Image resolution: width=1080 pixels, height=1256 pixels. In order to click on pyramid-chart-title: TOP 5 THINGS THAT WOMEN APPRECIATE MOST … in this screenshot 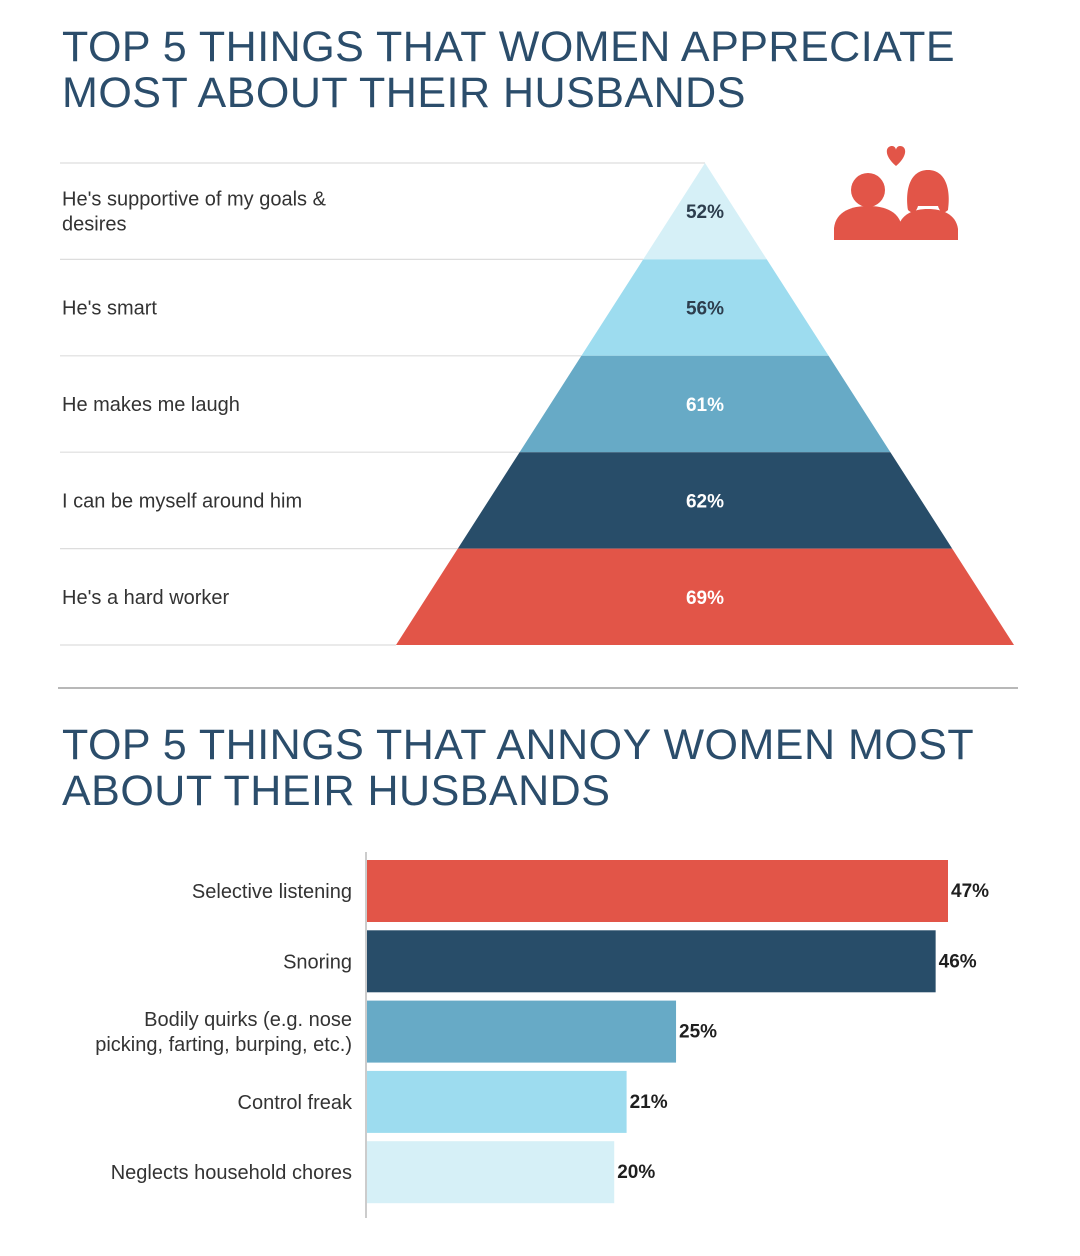, I will do `click(508, 70)`.